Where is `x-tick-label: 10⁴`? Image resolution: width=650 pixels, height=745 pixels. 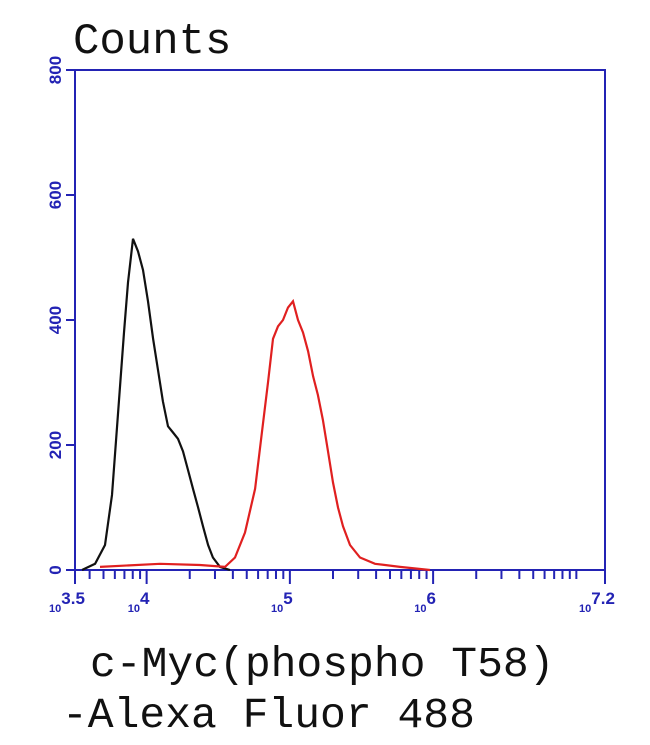 x-tick-label: 10⁴ is located at coordinates (139, 602).